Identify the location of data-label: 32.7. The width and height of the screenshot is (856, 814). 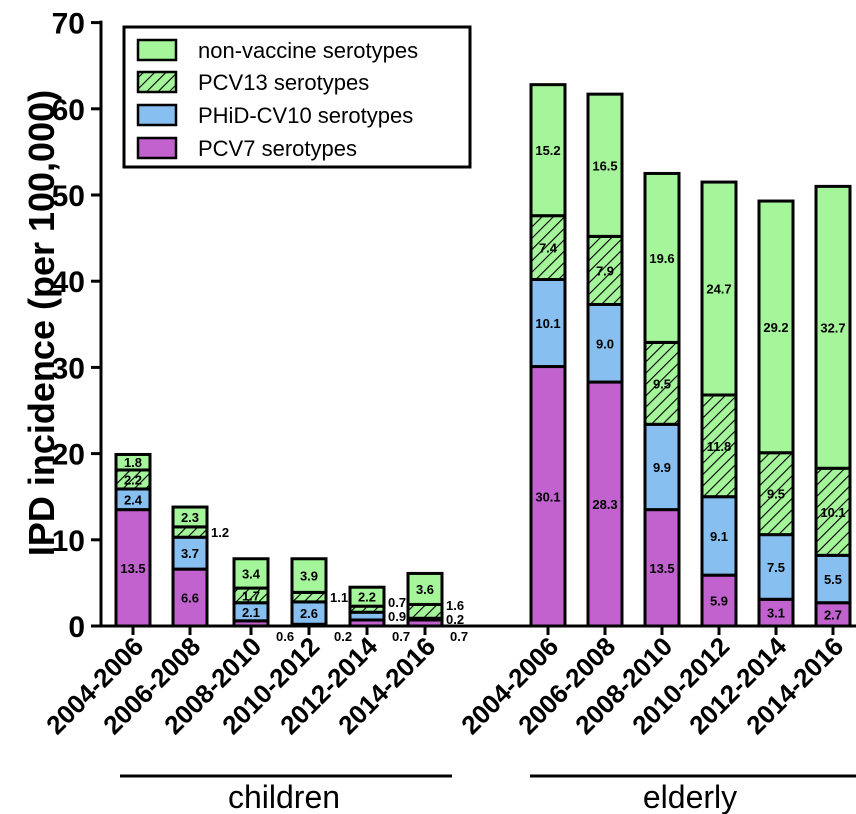
(832, 327).